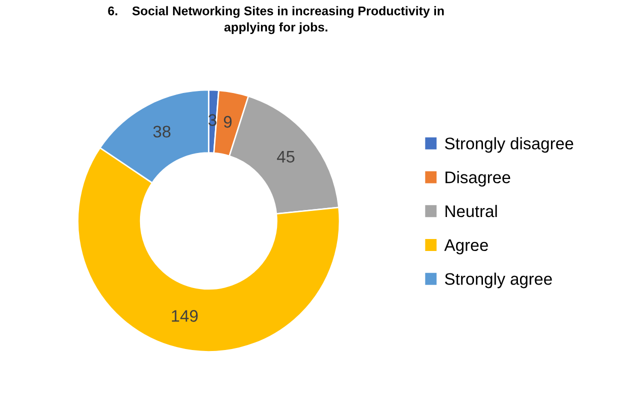 The width and height of the screenshot is (642, 409). I want to click on data-label: 9, so click(228, 122).